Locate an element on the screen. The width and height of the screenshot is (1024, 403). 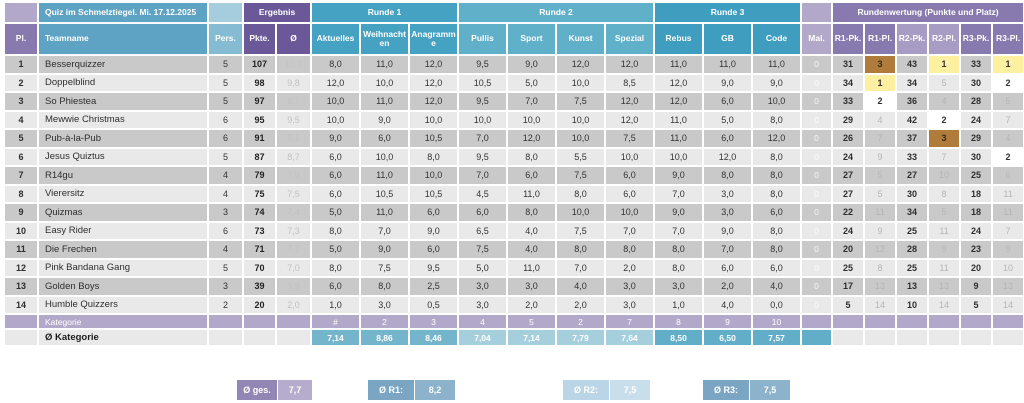
col-header-rebus: Rebus is located at coordinates (679, 39).